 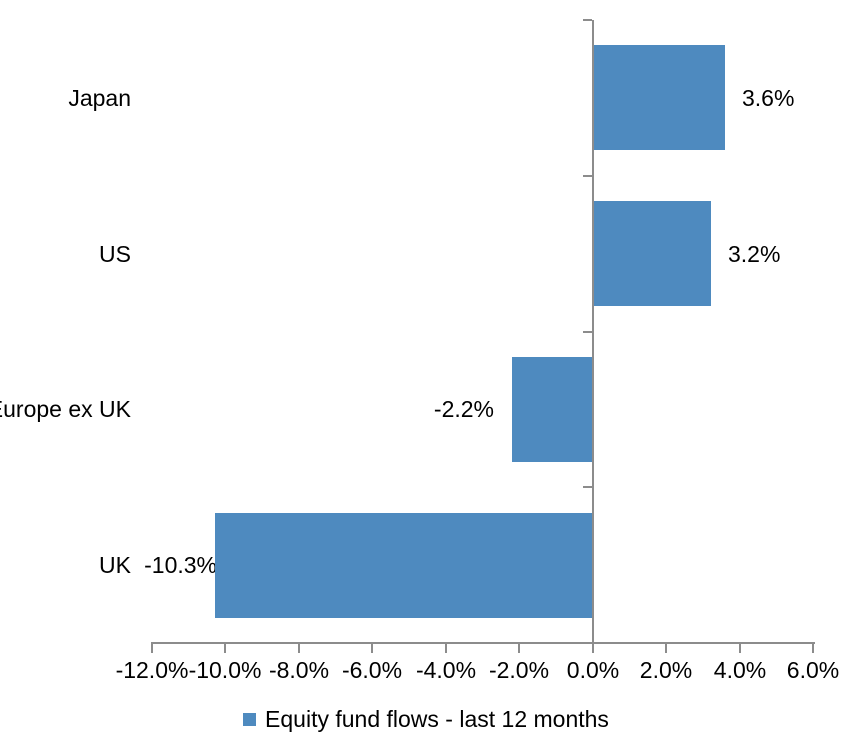 What do you see at coordinates (115, 565) in the screenshot?
I see `category-label-uk: UK` at bounding box center [115, 565].